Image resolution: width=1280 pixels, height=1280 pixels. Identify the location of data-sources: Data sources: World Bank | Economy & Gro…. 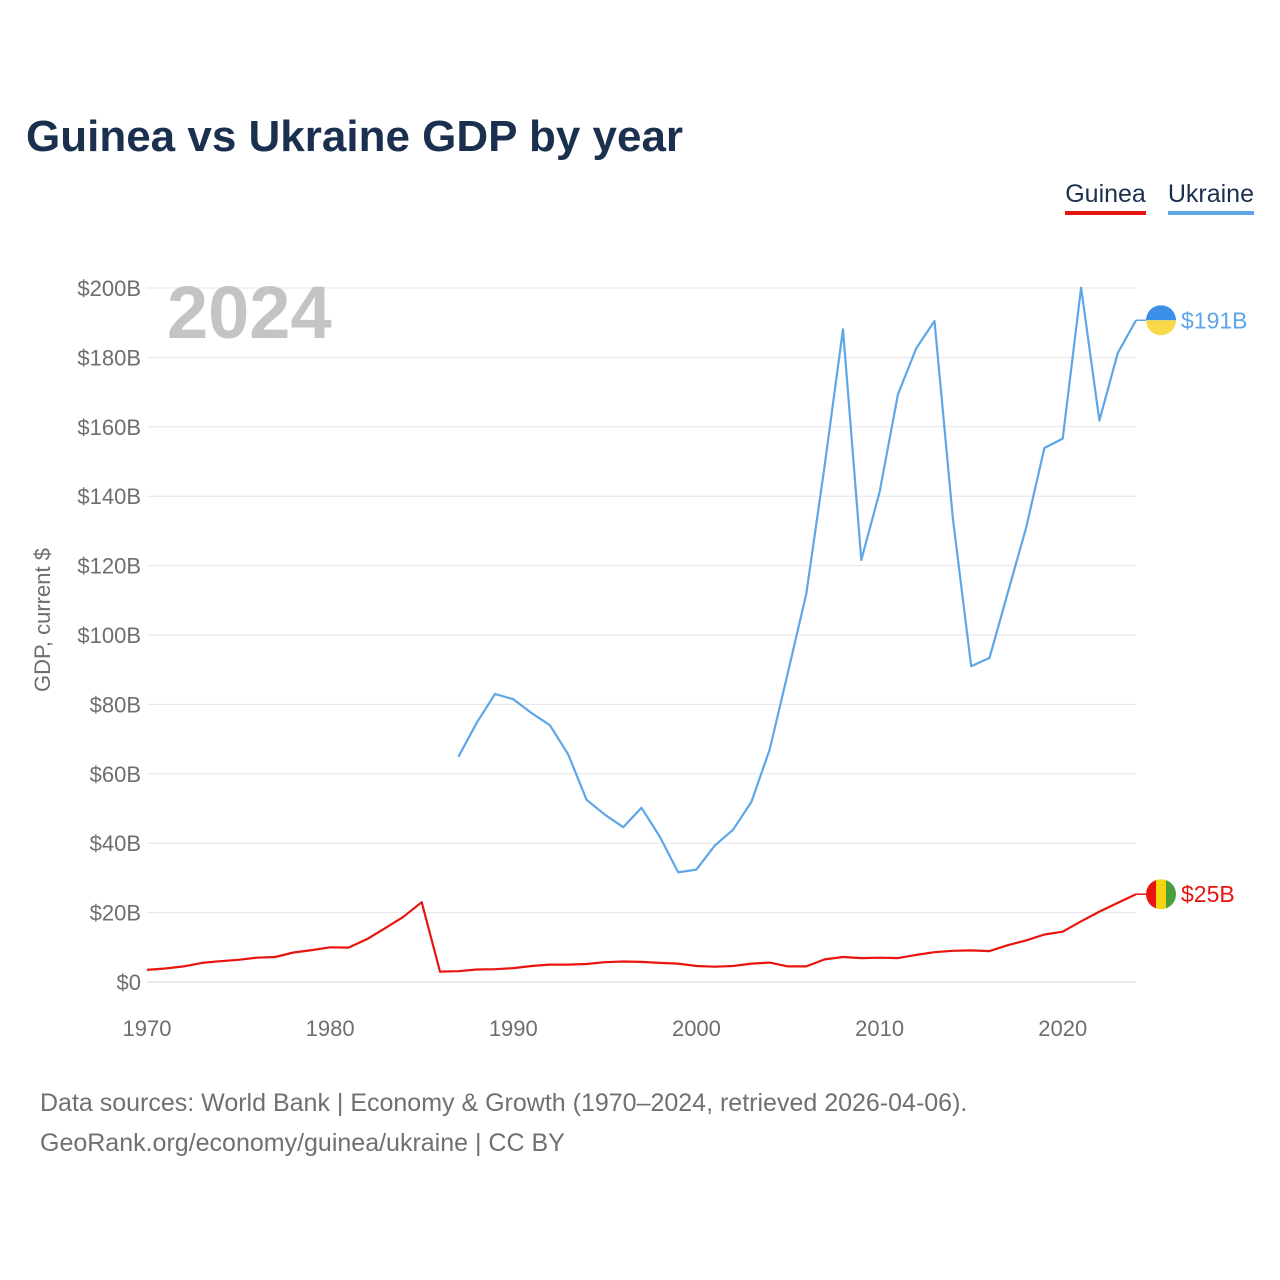
(504, 1103).